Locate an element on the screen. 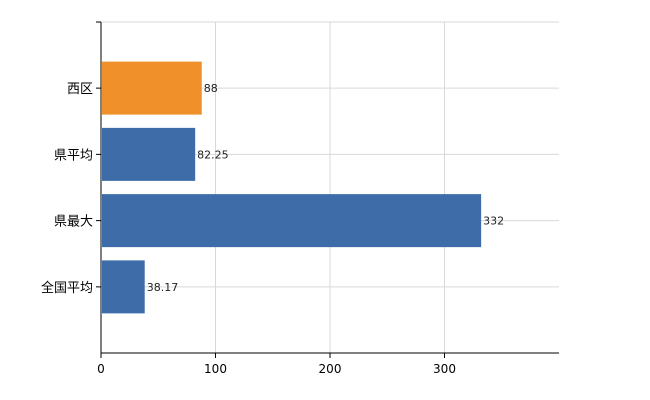  data-label-0: 88 is located at coordinates (211, 88).